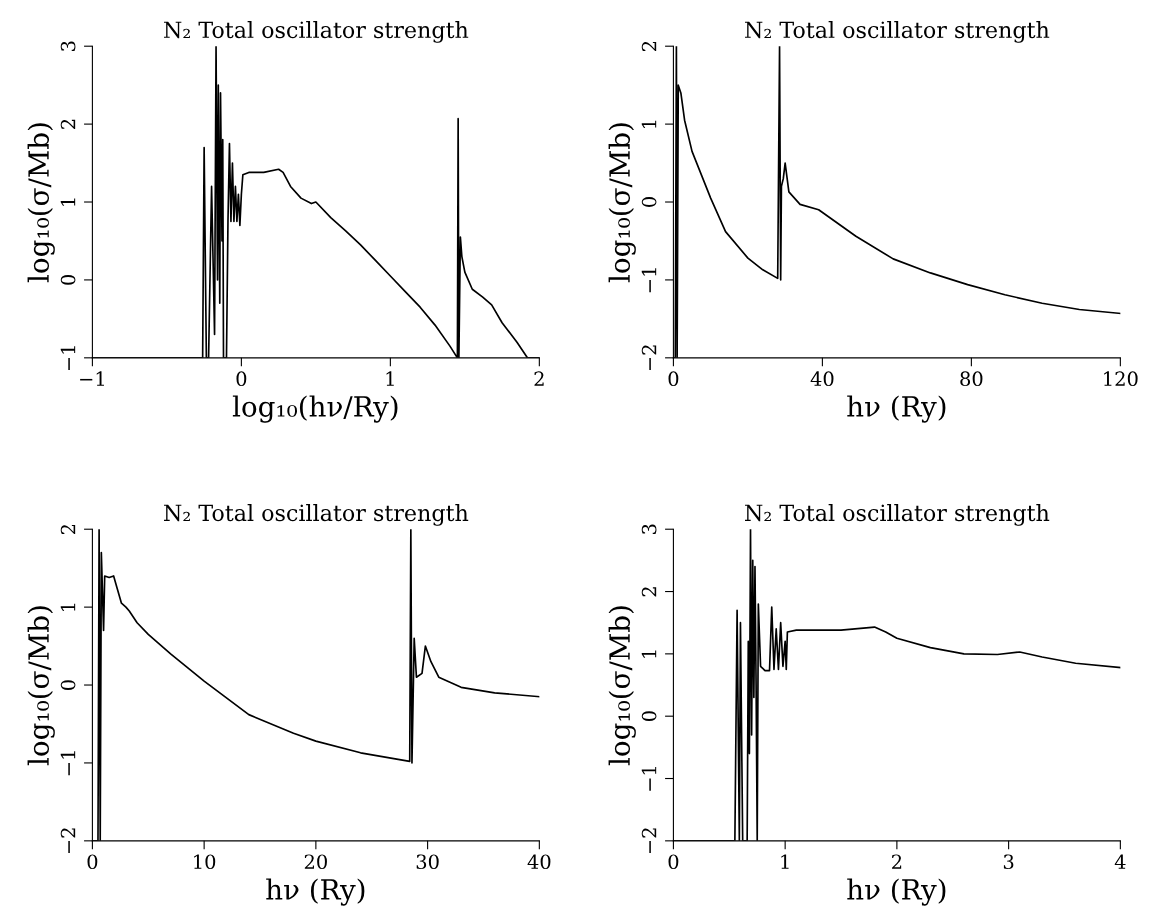 Image resolution: width=1155 pixels, height=924 pixels. Describe the element at coordinates (427, 862) in the screenshot. I see `x-tick-label: 30` at that location.